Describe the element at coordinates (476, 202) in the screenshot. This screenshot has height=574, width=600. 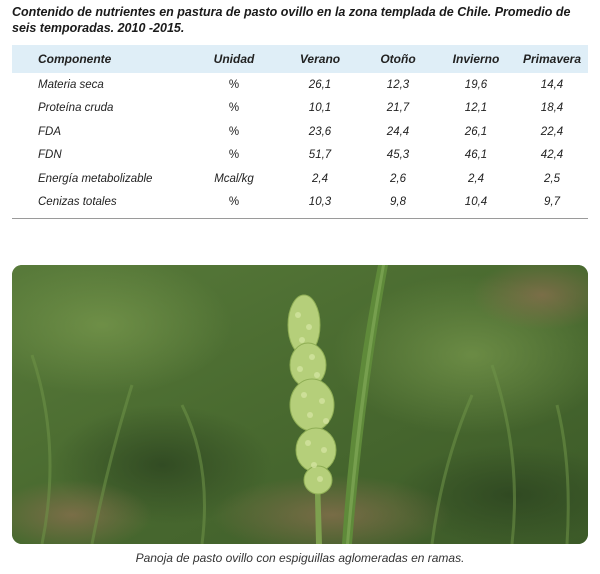
I see `cell-invierno: 10,4` at that location.